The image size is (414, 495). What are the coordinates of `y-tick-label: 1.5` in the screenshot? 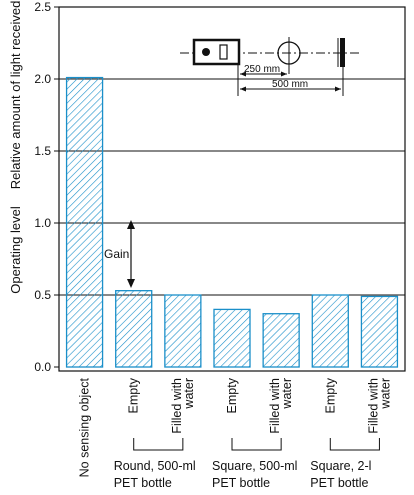 It's located at (42, 151).